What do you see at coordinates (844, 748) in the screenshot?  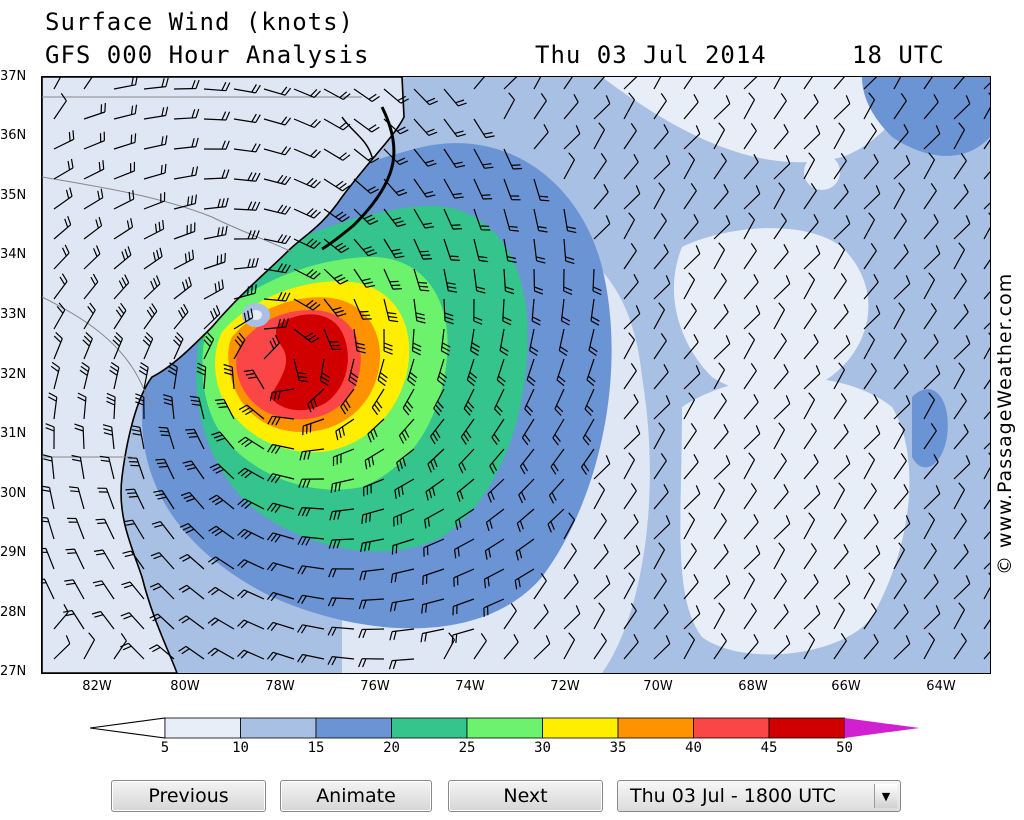 I see `legend-tick-label: 50` at bounding box center [844, 748].